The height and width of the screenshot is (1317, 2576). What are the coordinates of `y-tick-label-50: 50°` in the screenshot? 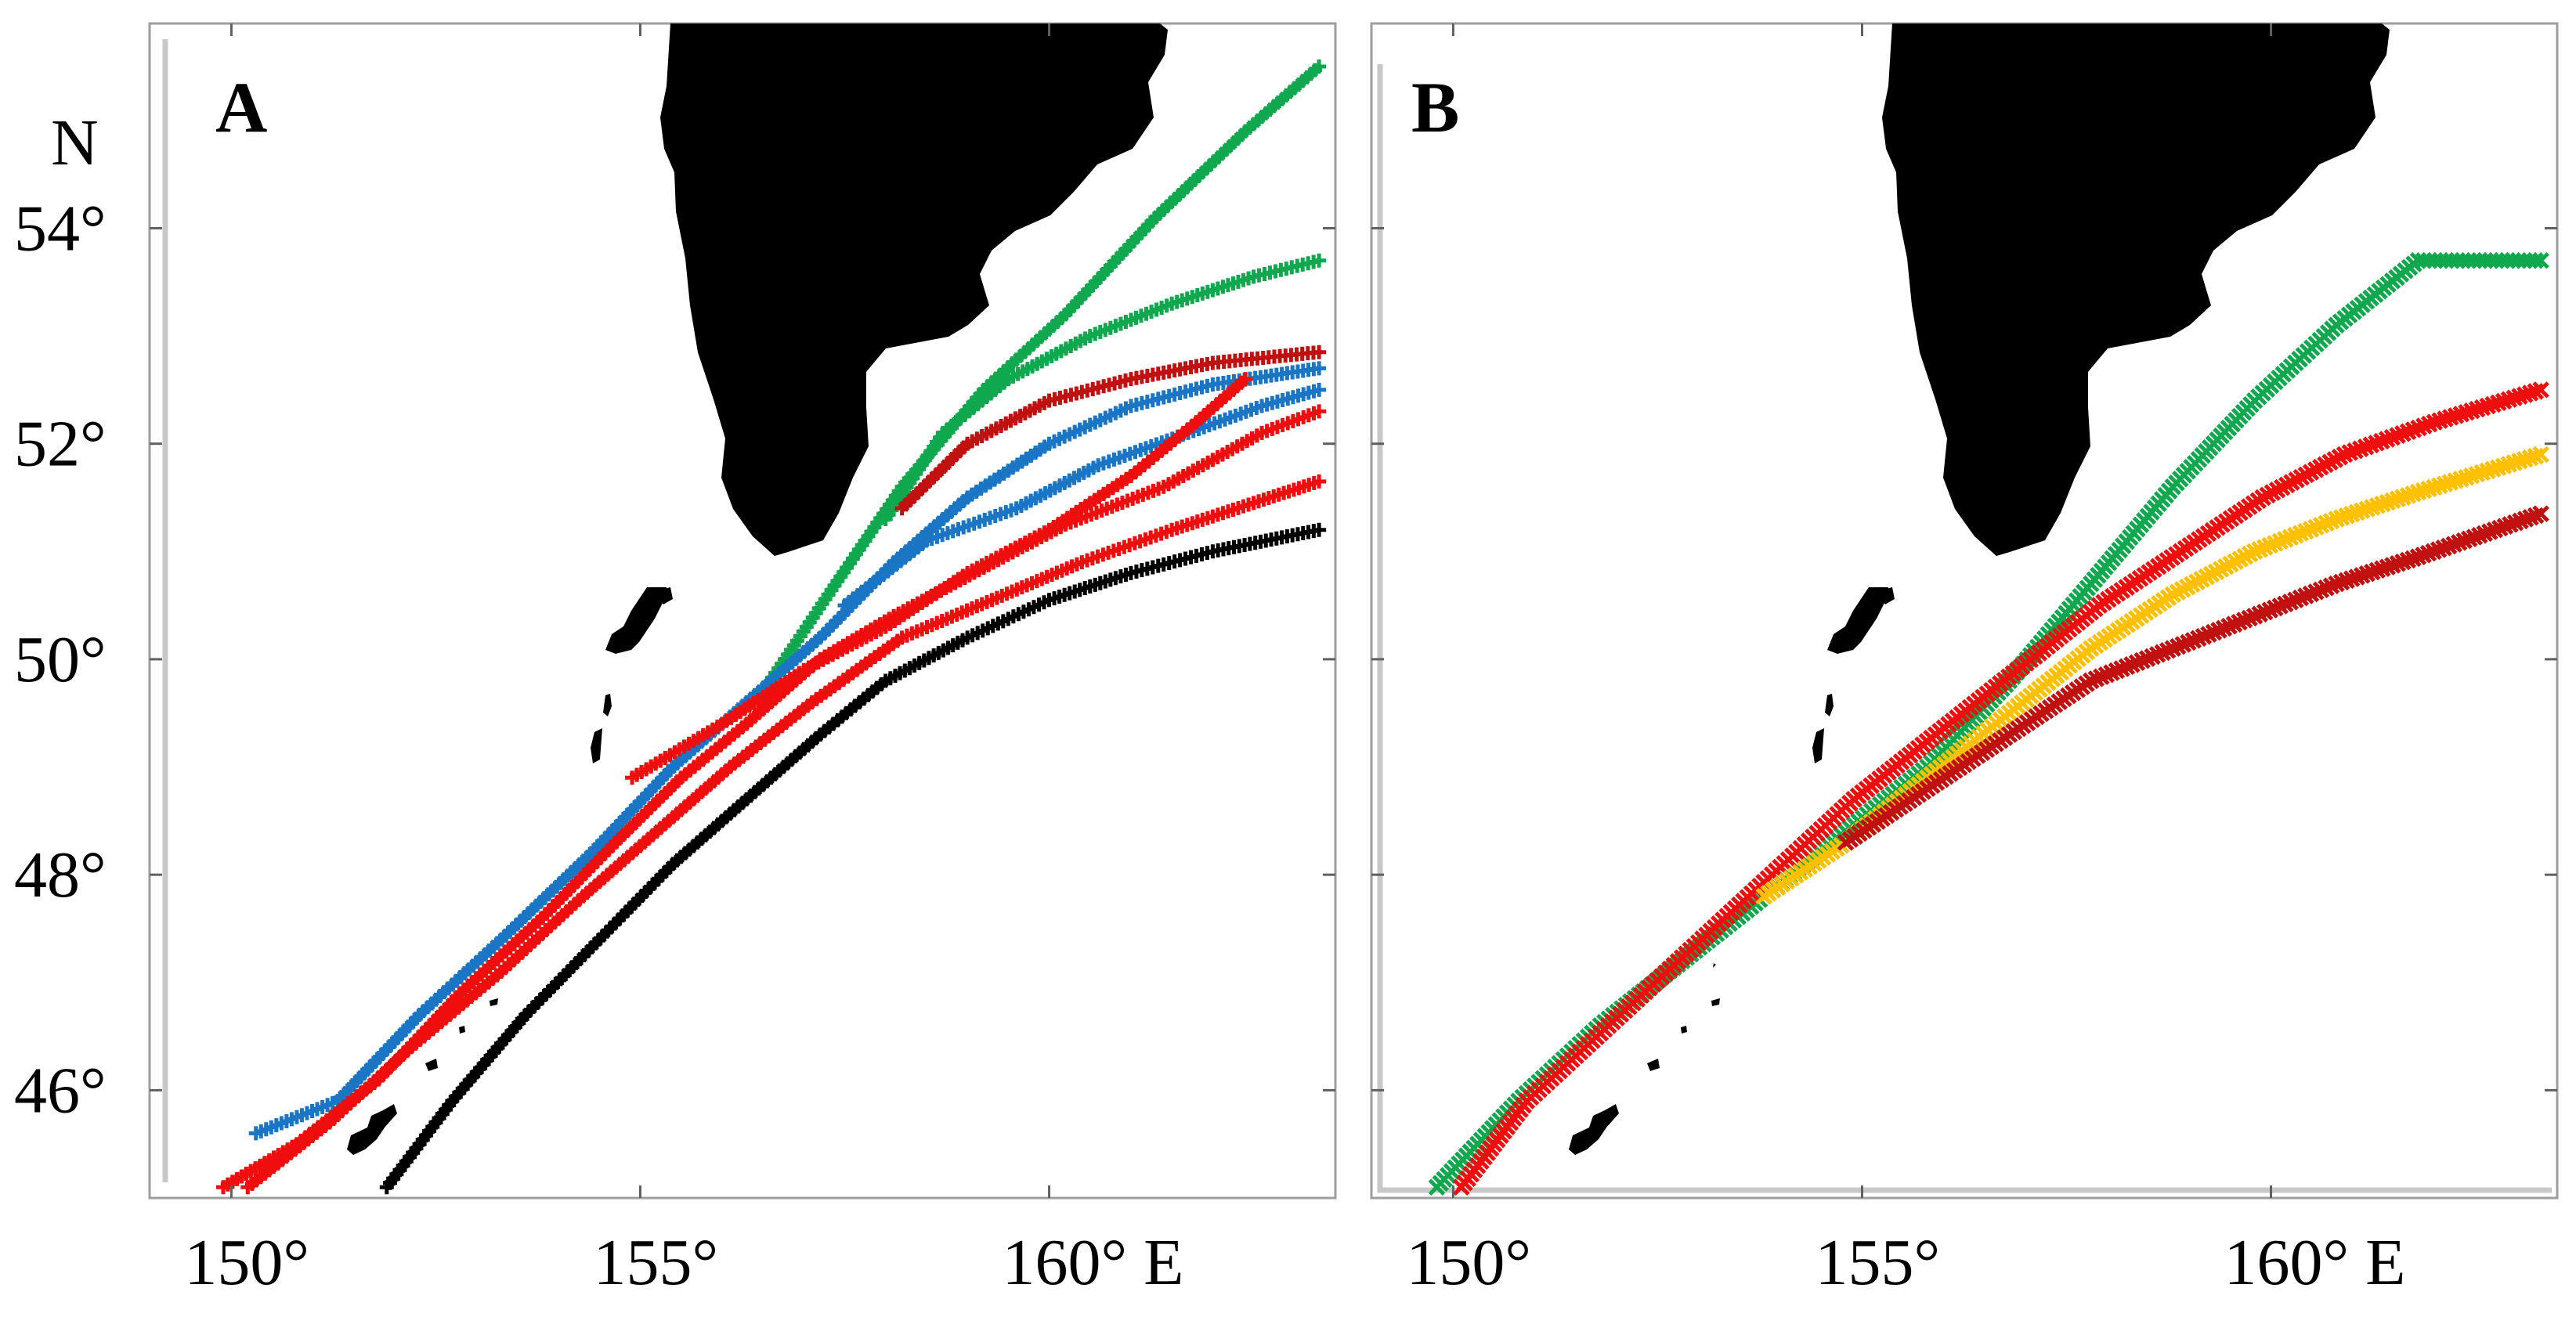 It's located at (60, 659).